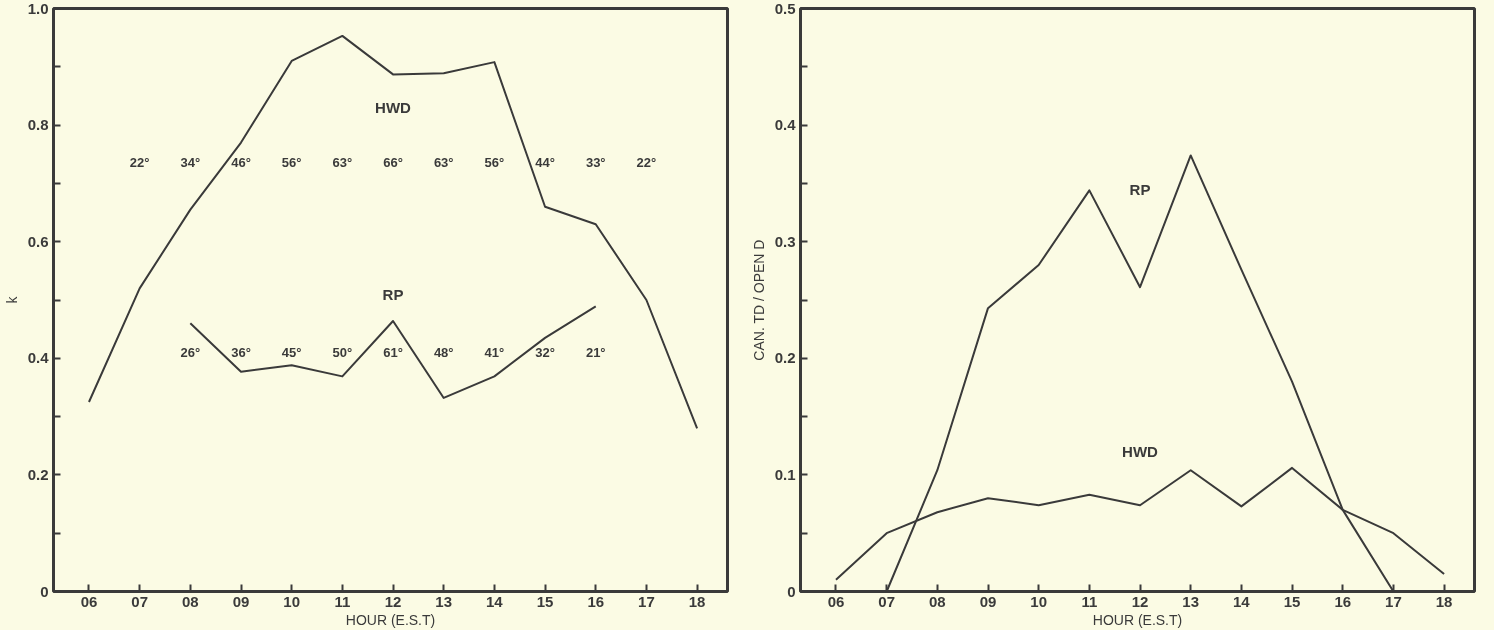 This screenshot has height=636, width=1494. What do you see at coordinates (241, 163) in the screenshot?
I see `annotation: 46°` at bounding box center [241, 163].